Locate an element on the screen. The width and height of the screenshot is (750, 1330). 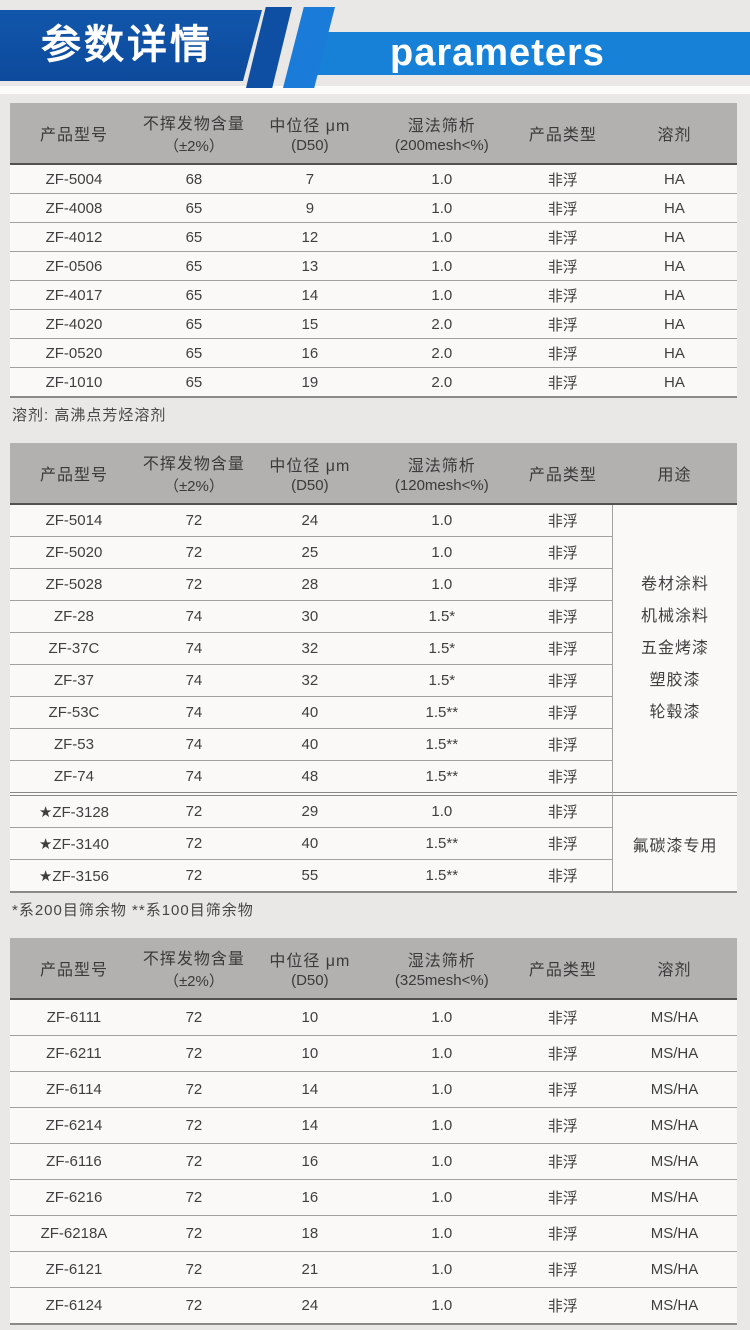
column-header-sub: (325mesh<%) is located at coordinates (441, 980).